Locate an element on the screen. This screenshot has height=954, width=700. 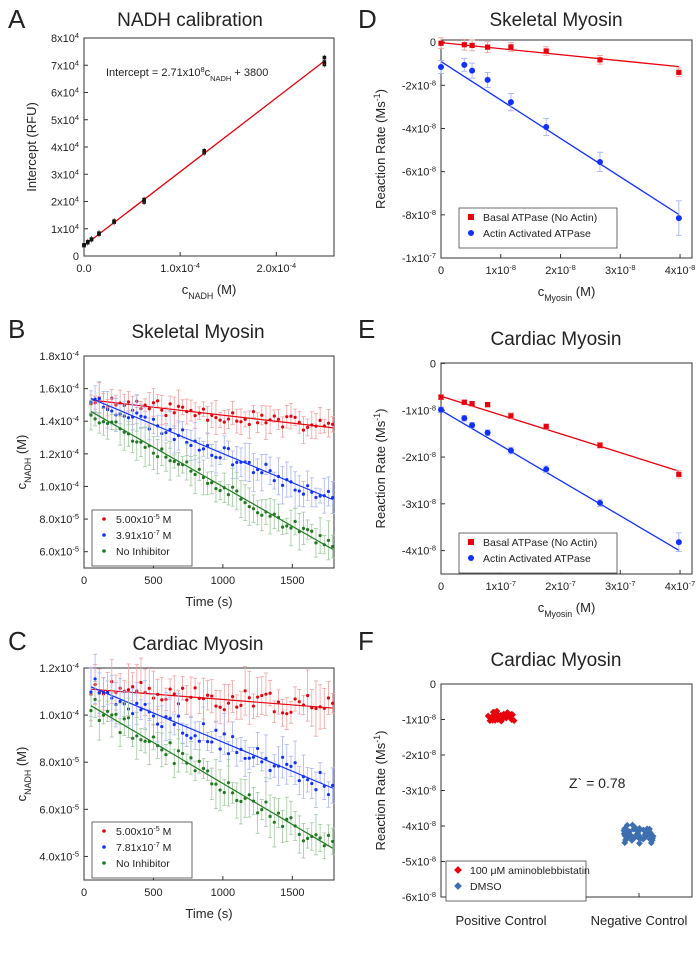
panel-letter-b: B is located at coordinates (16, 329).